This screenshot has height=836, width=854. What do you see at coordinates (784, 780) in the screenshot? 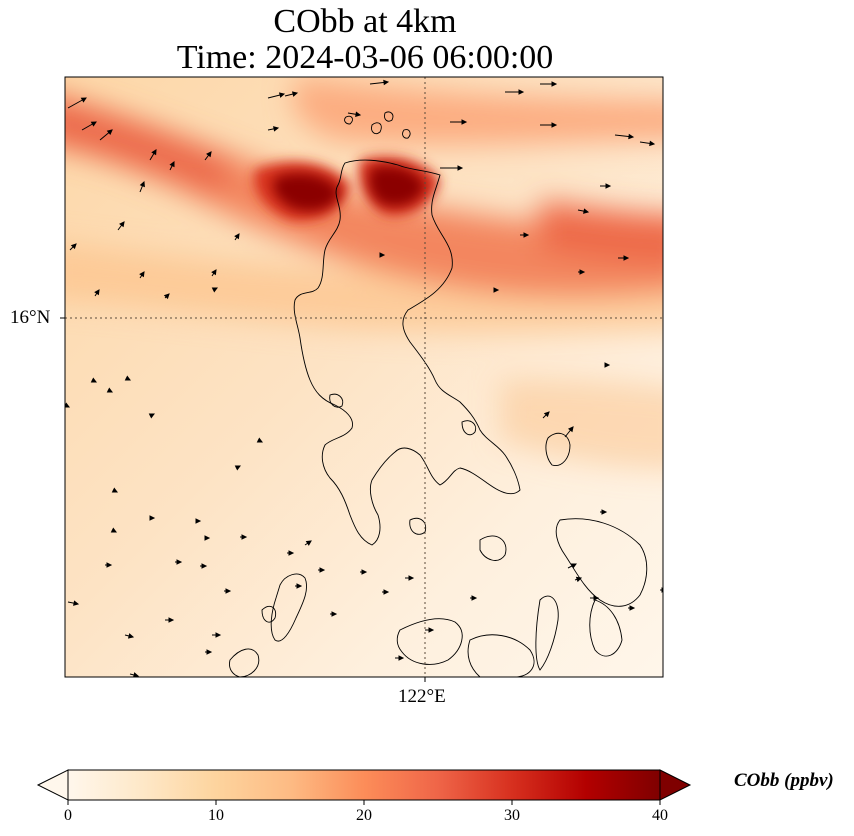
I see `colorbar-label: CObb (ppbv)` at bounding box center [784, 780].